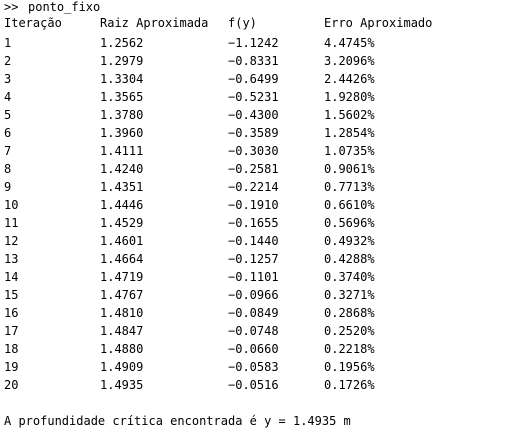 The image size is (508, 435). What do you see at coordinates (122, 385) in the screenshot?
I see `cell-raiz: 1.4935` at bounding box center [122, 385].